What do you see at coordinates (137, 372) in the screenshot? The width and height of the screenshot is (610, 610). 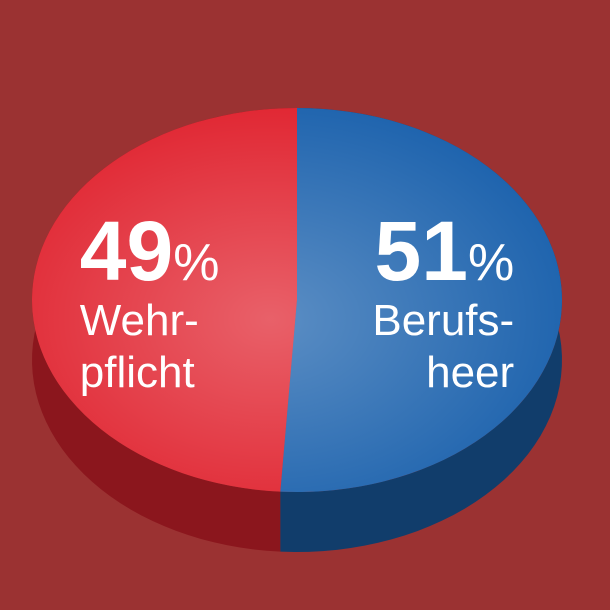 I see `category-line: pflicht` at bounding box center [137, 372].